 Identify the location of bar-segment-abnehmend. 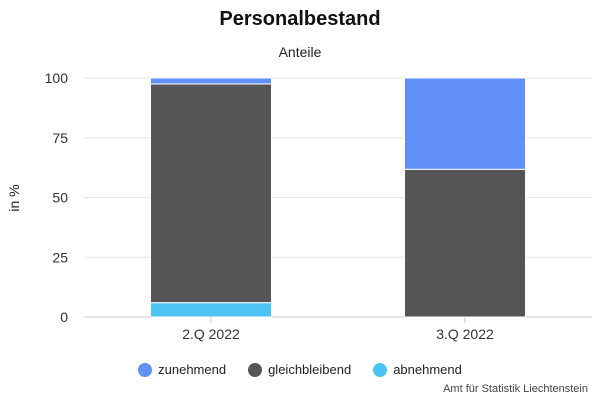
(211, 310).